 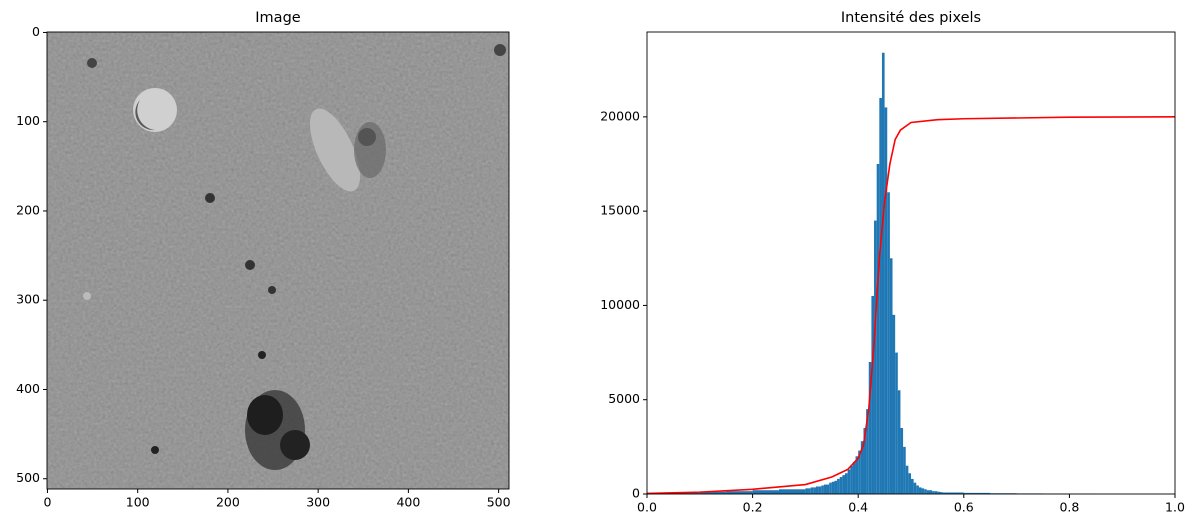 What do you see at coordinates (911, 18) in the screenshot?
I see `chart-title: Intensité des pixels` at bounding box center [911, 18].